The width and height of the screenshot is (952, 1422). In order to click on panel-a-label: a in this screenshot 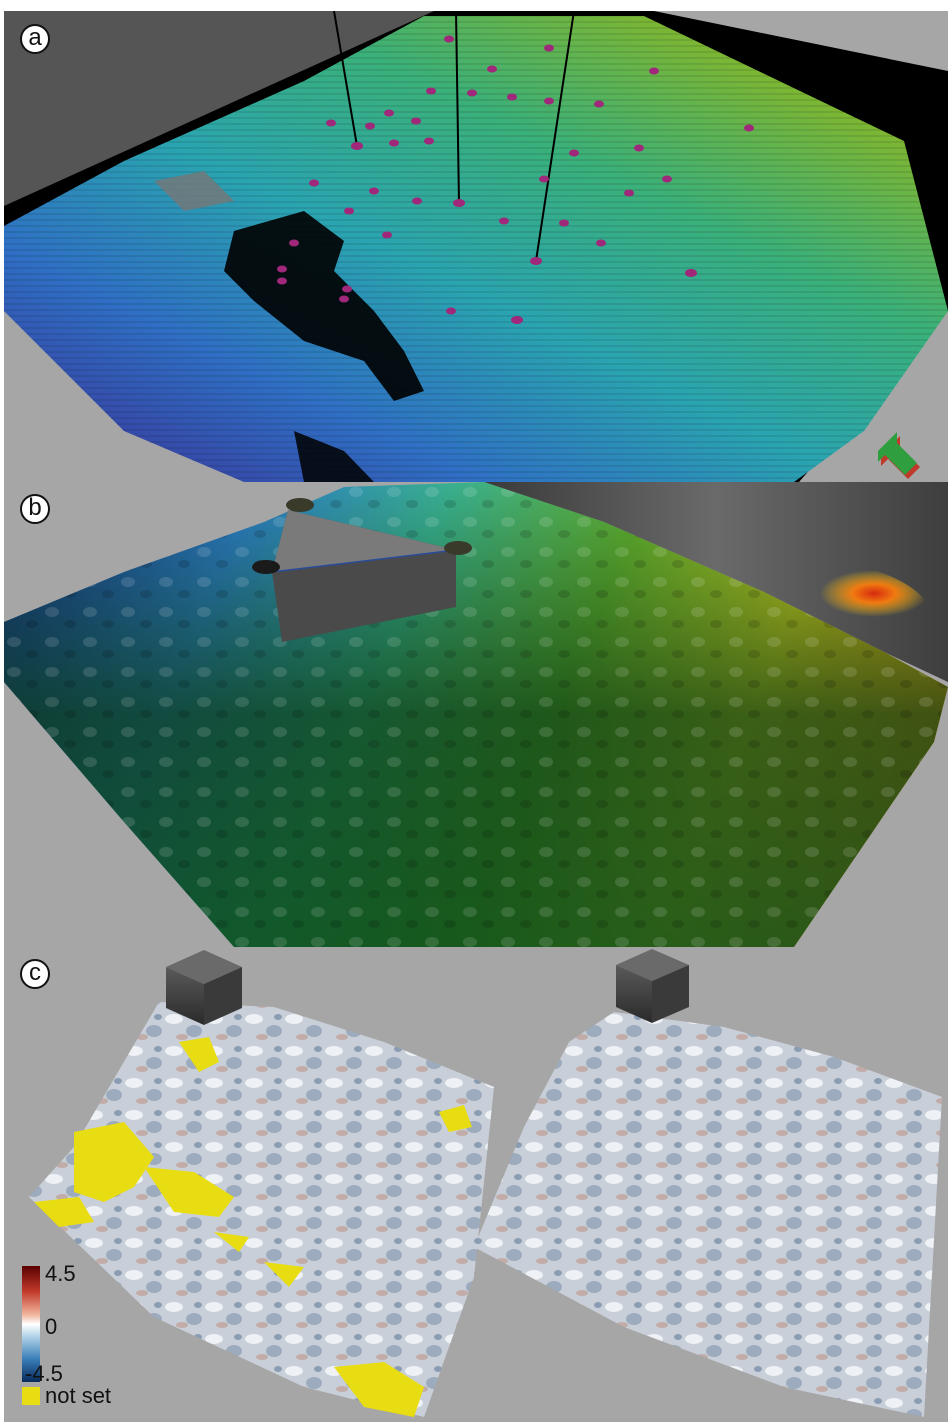, I will do `click(35, 39)`.